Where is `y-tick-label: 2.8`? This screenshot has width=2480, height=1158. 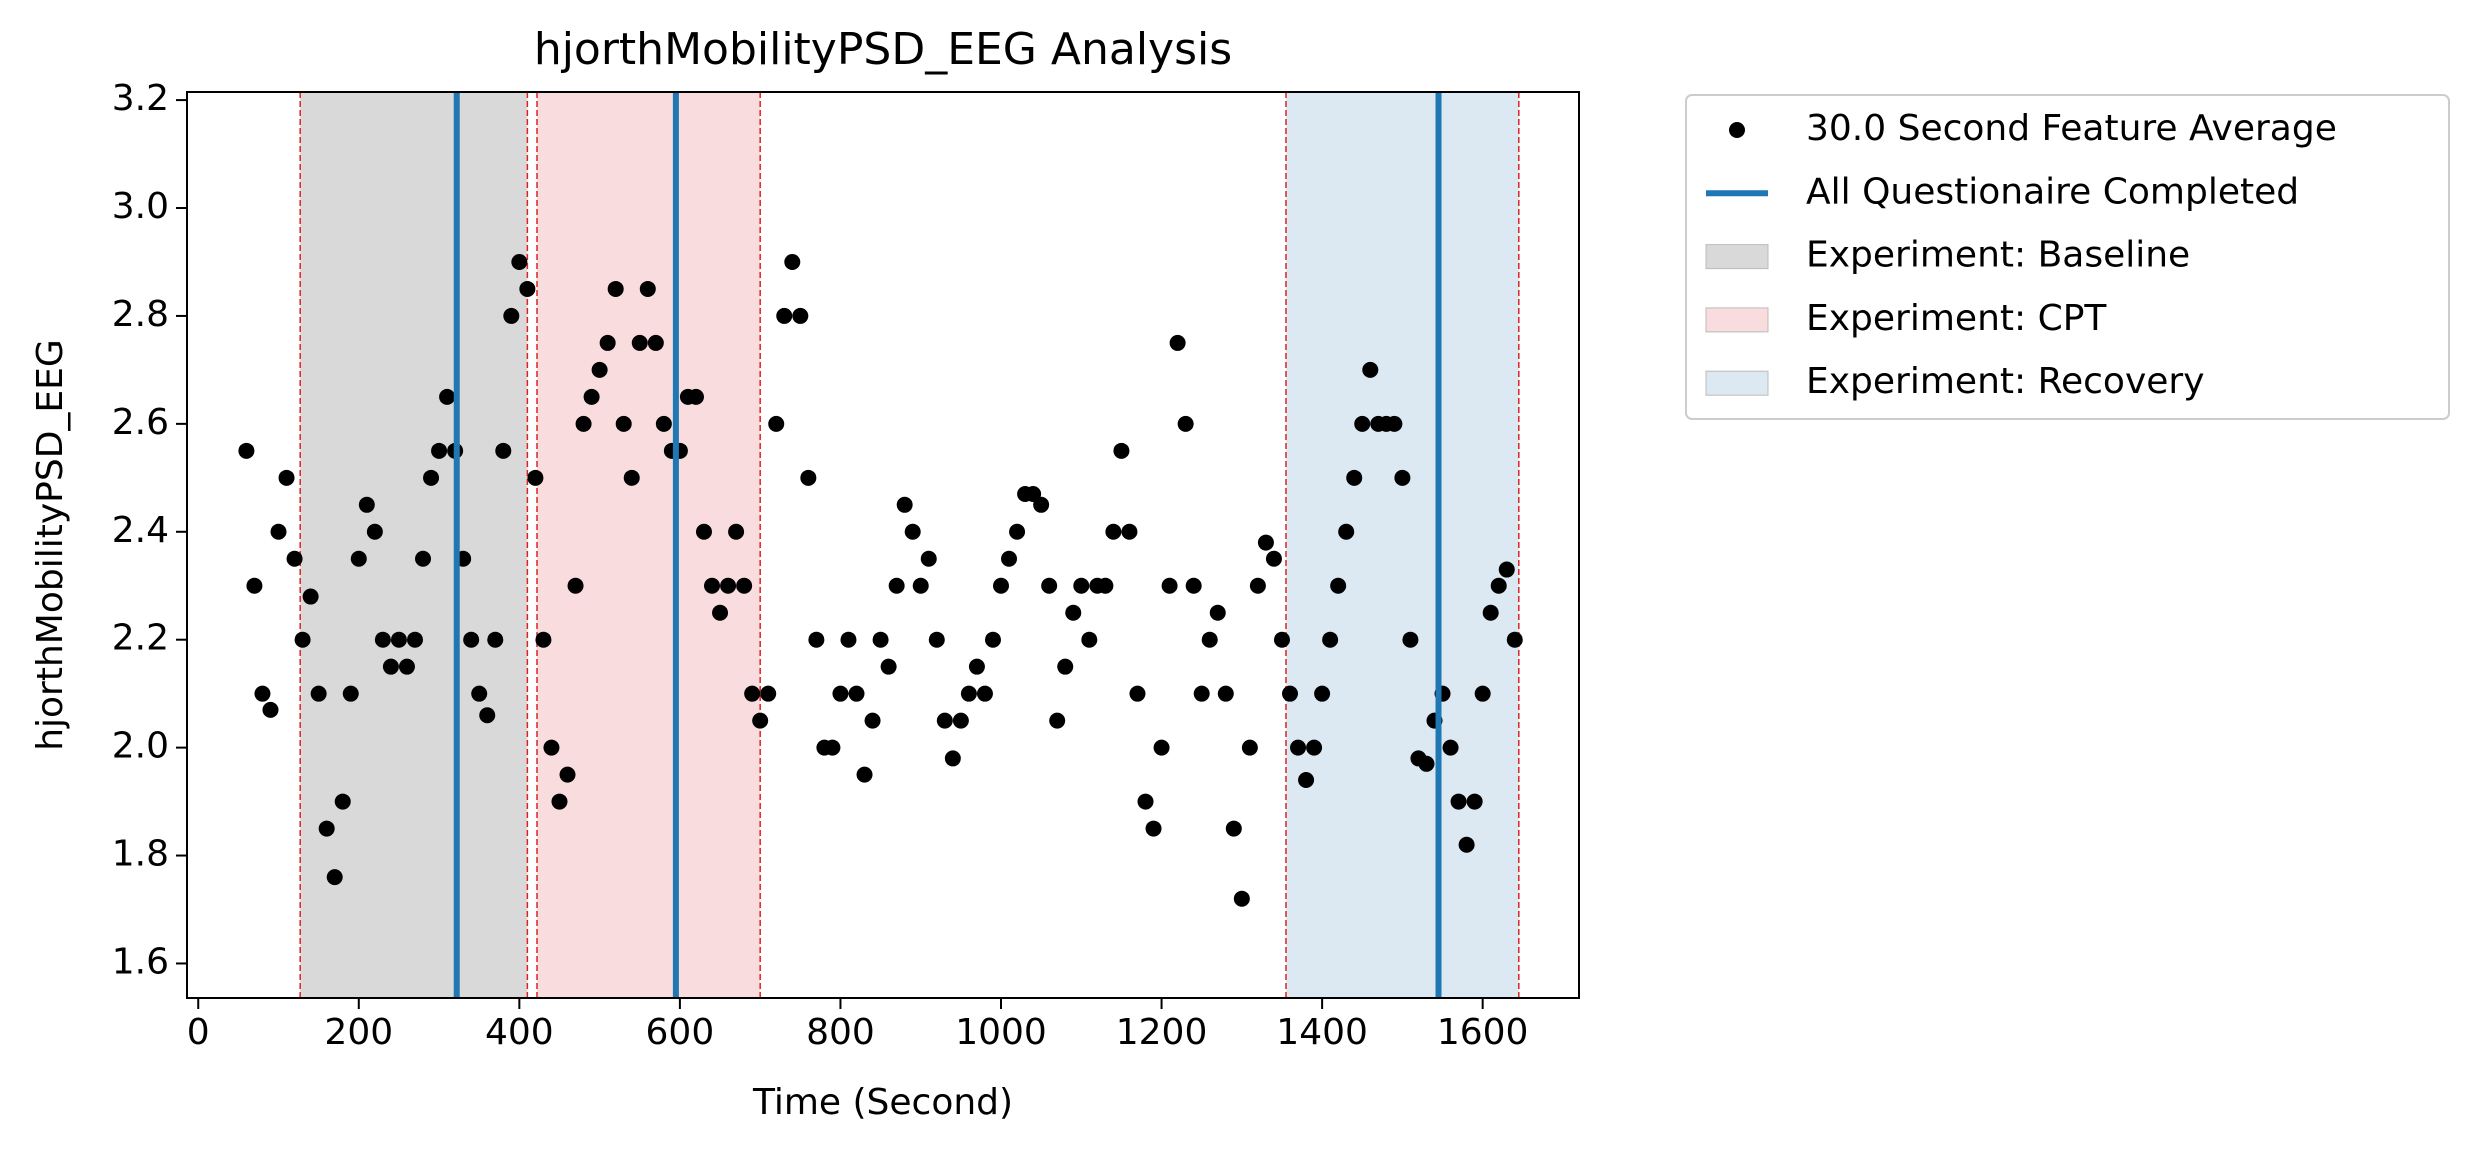 y-tick-label: 2.8 is located at coordinates (140, 314).